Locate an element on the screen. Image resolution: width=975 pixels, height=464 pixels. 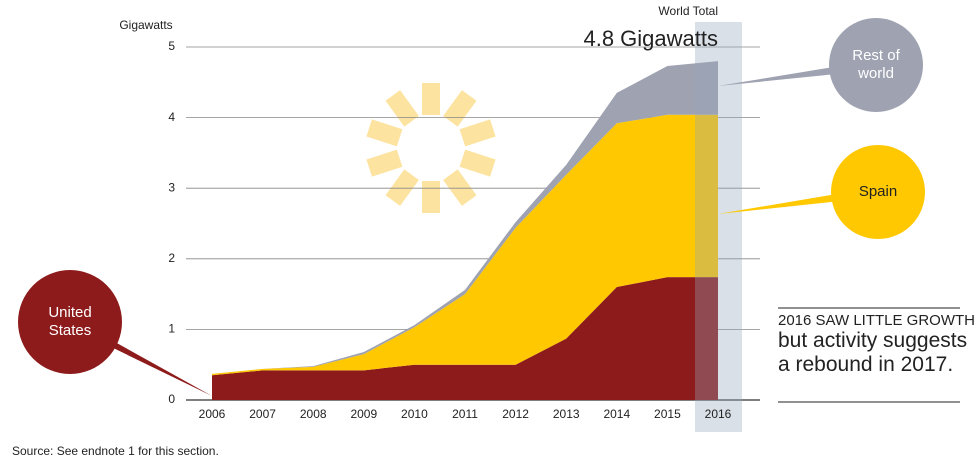
y-tick-label: 3 is located at coordinates (171, 187).